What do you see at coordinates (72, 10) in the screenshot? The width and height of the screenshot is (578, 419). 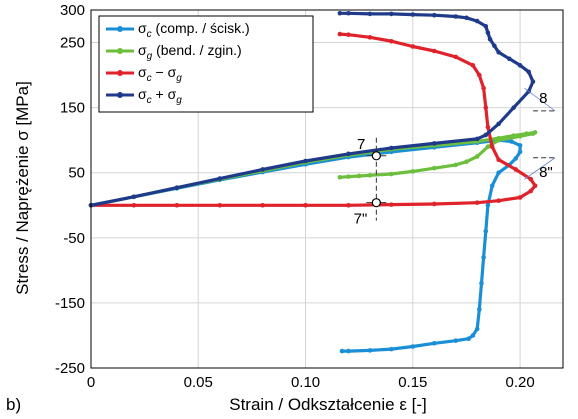 I see `y-tick-label: 300` at bounding box center [72, 10].